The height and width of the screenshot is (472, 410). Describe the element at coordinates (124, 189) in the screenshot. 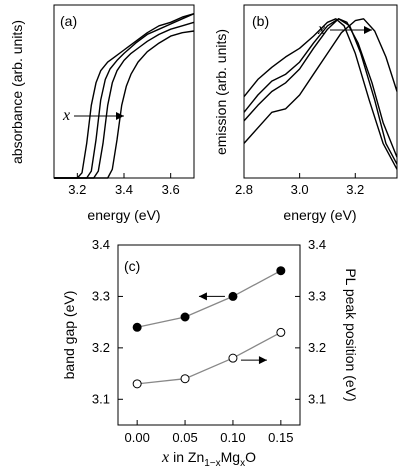

I see `panel-a-xtick-label-1: 3.4` at that location.